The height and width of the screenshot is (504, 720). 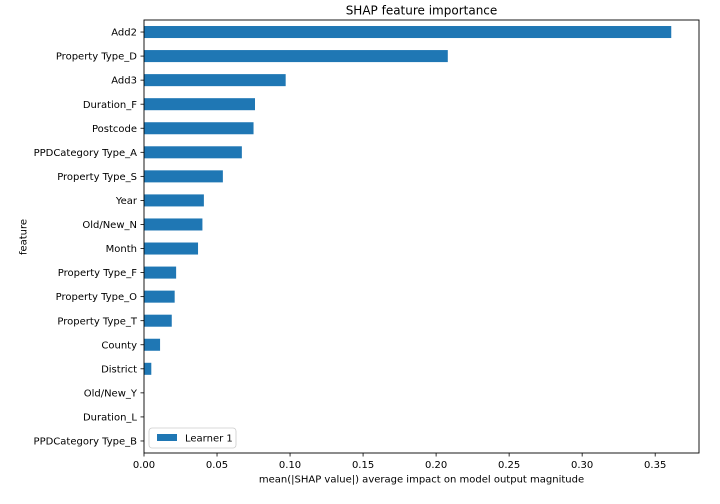 I want to click on y-tick-label: Property Type_T, so click(x=97, y=321).